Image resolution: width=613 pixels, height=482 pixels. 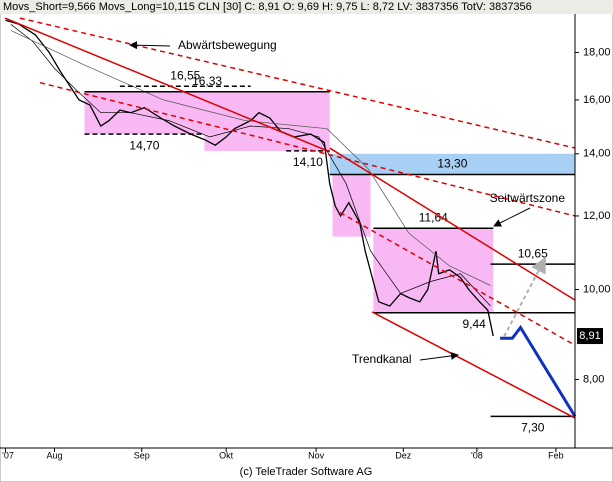 I want to click on level-label: 10,65, so click(x=533, y=253).